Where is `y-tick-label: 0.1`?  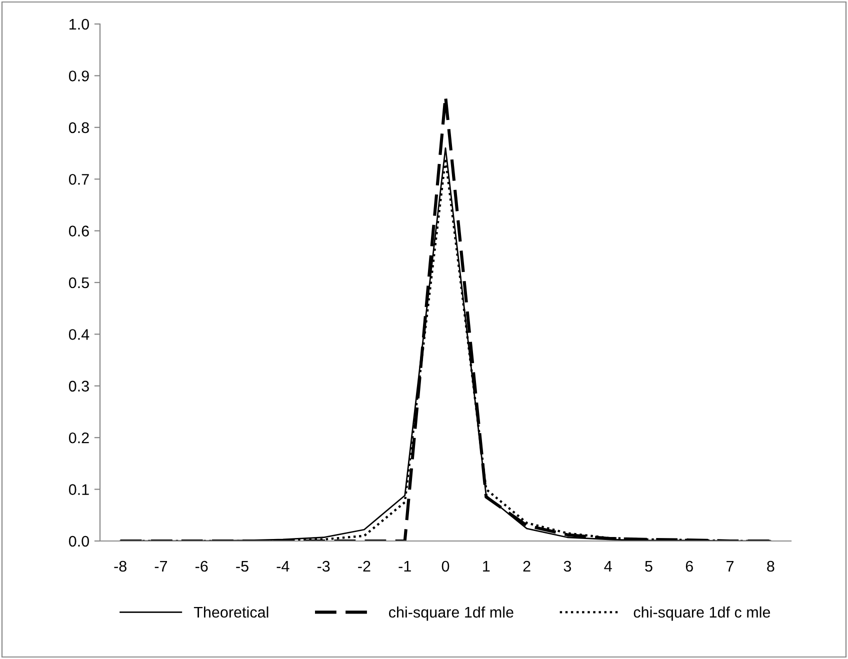
y-tick-label: 0.1 is located at coordinates (78, 489).